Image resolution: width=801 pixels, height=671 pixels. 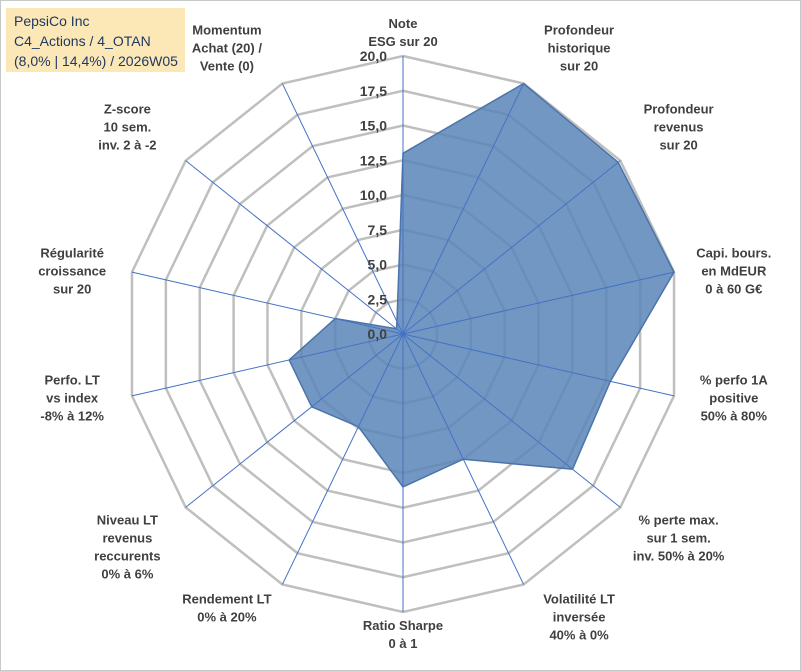 I want to click on axis-label: Régularité croissance sur 20, so click(x=72, y=270).